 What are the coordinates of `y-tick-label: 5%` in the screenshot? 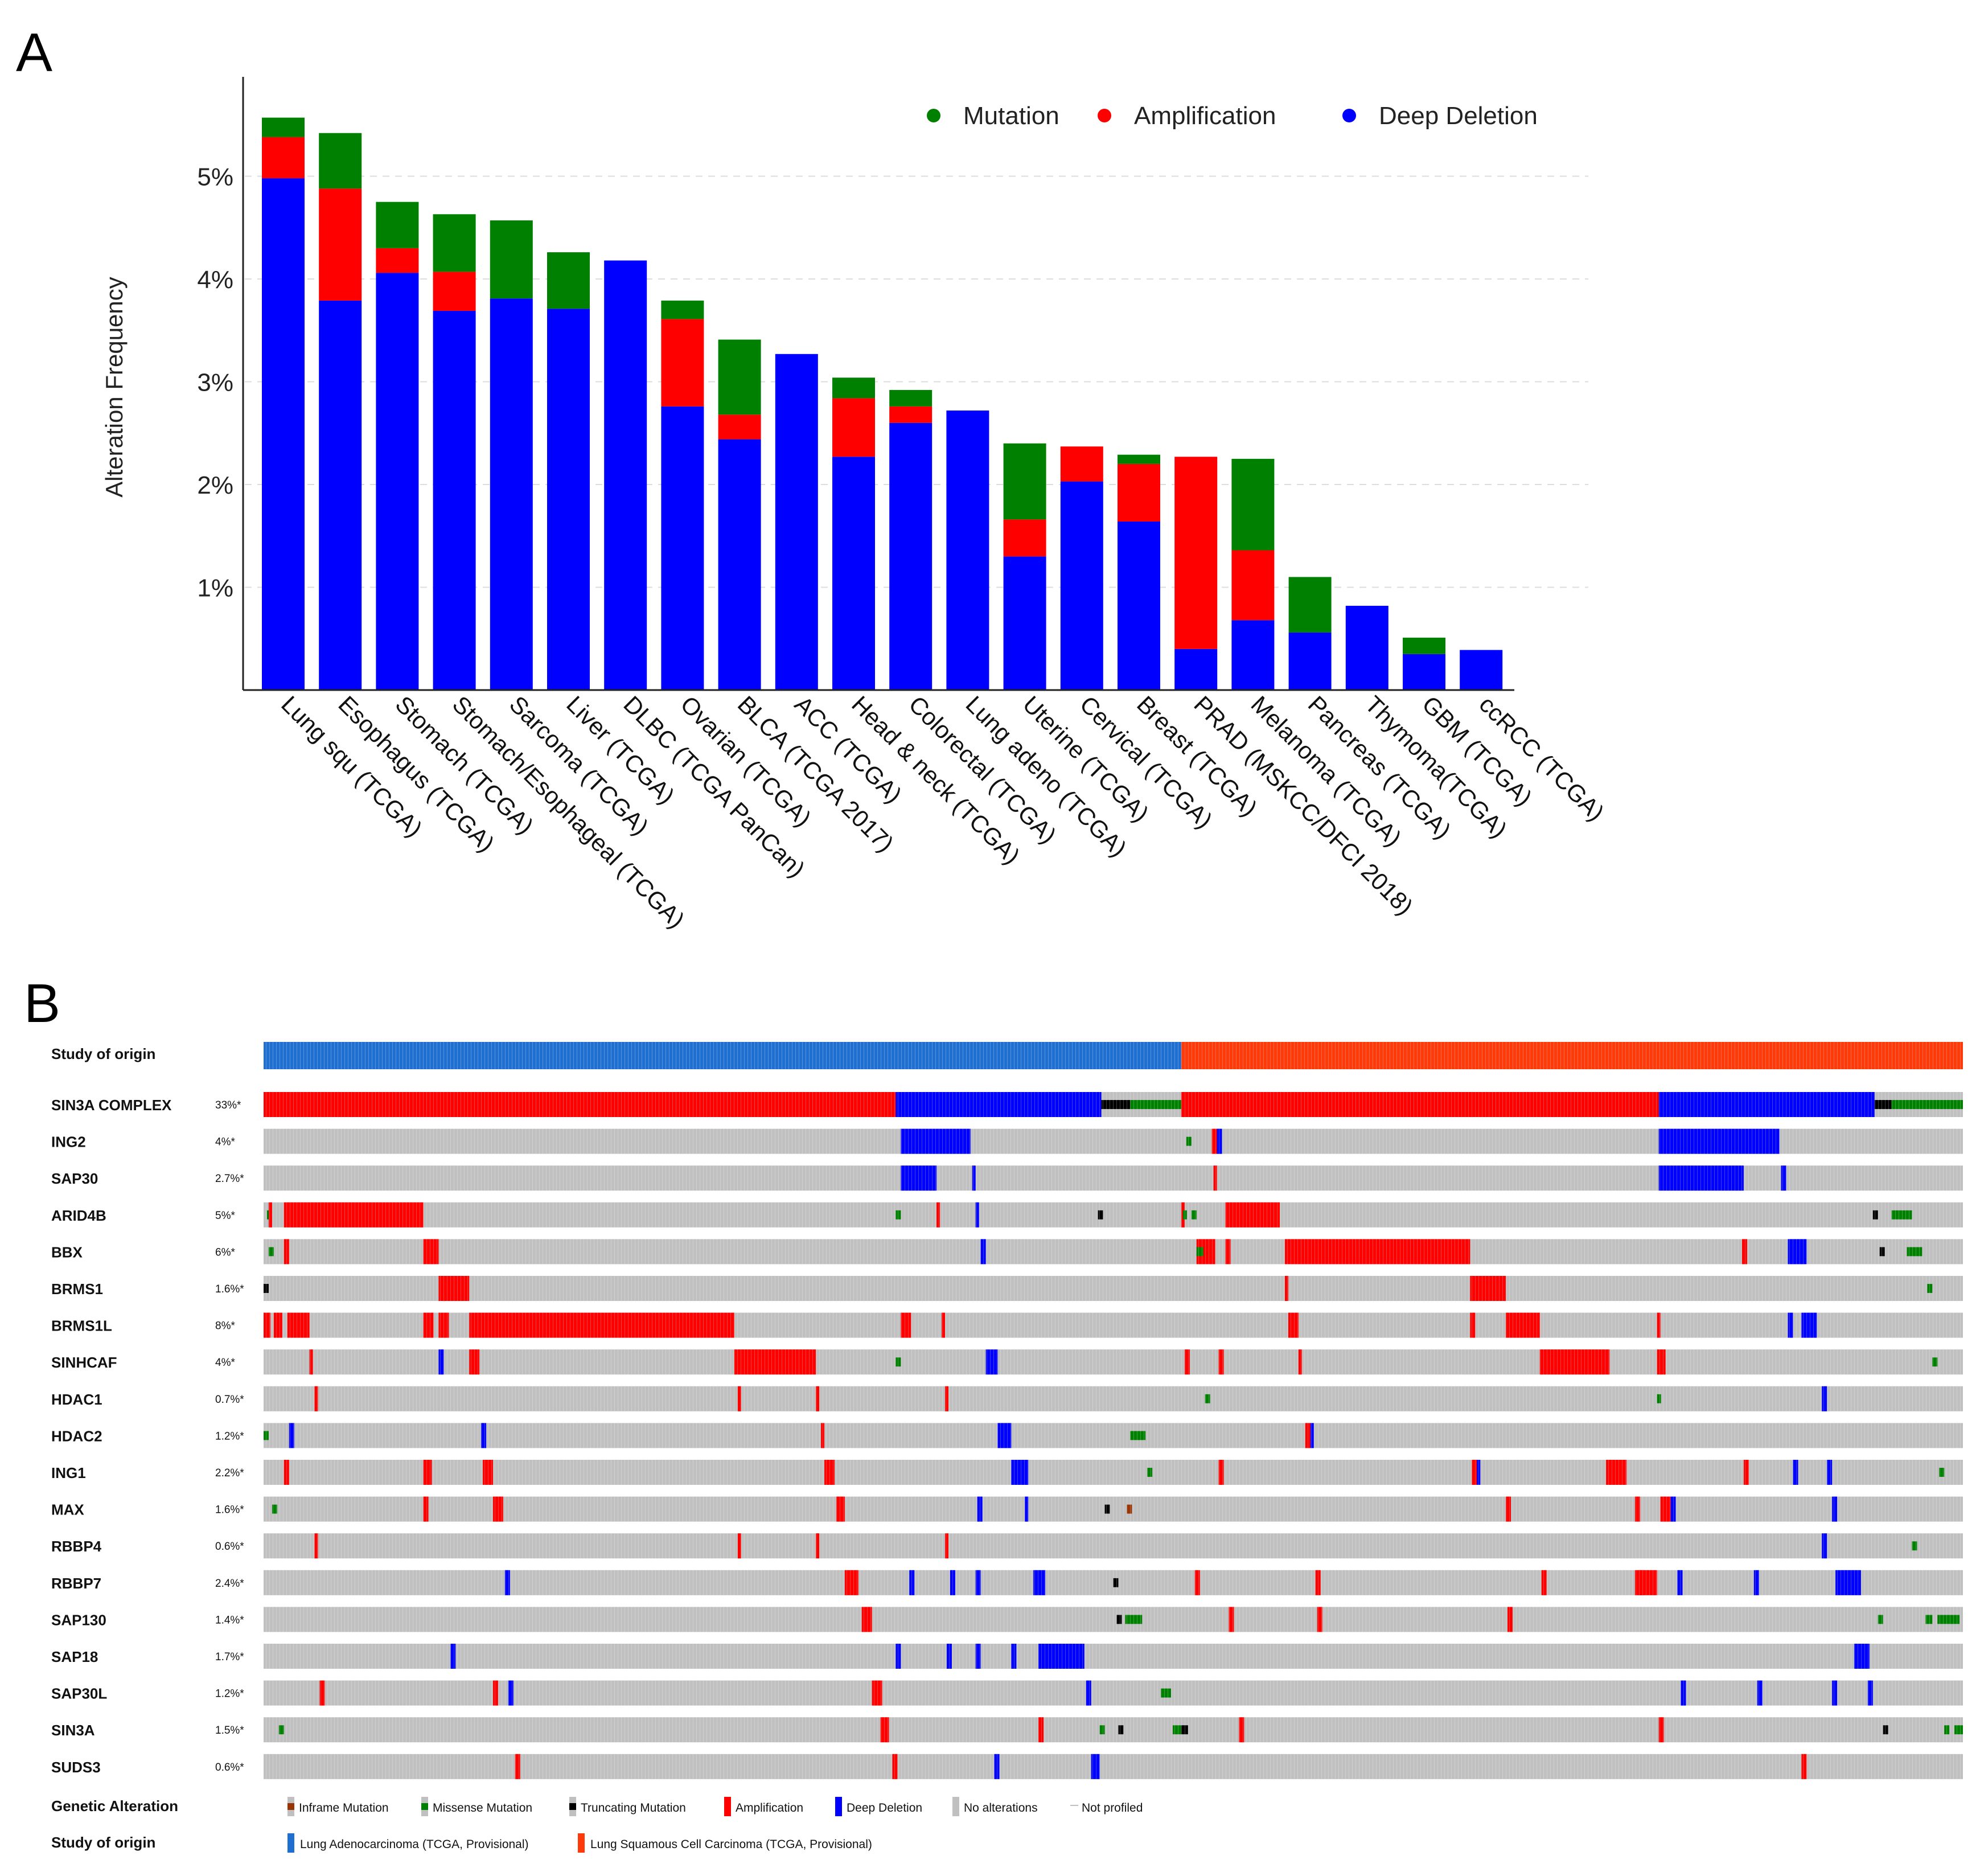 It's located at (215, 177).